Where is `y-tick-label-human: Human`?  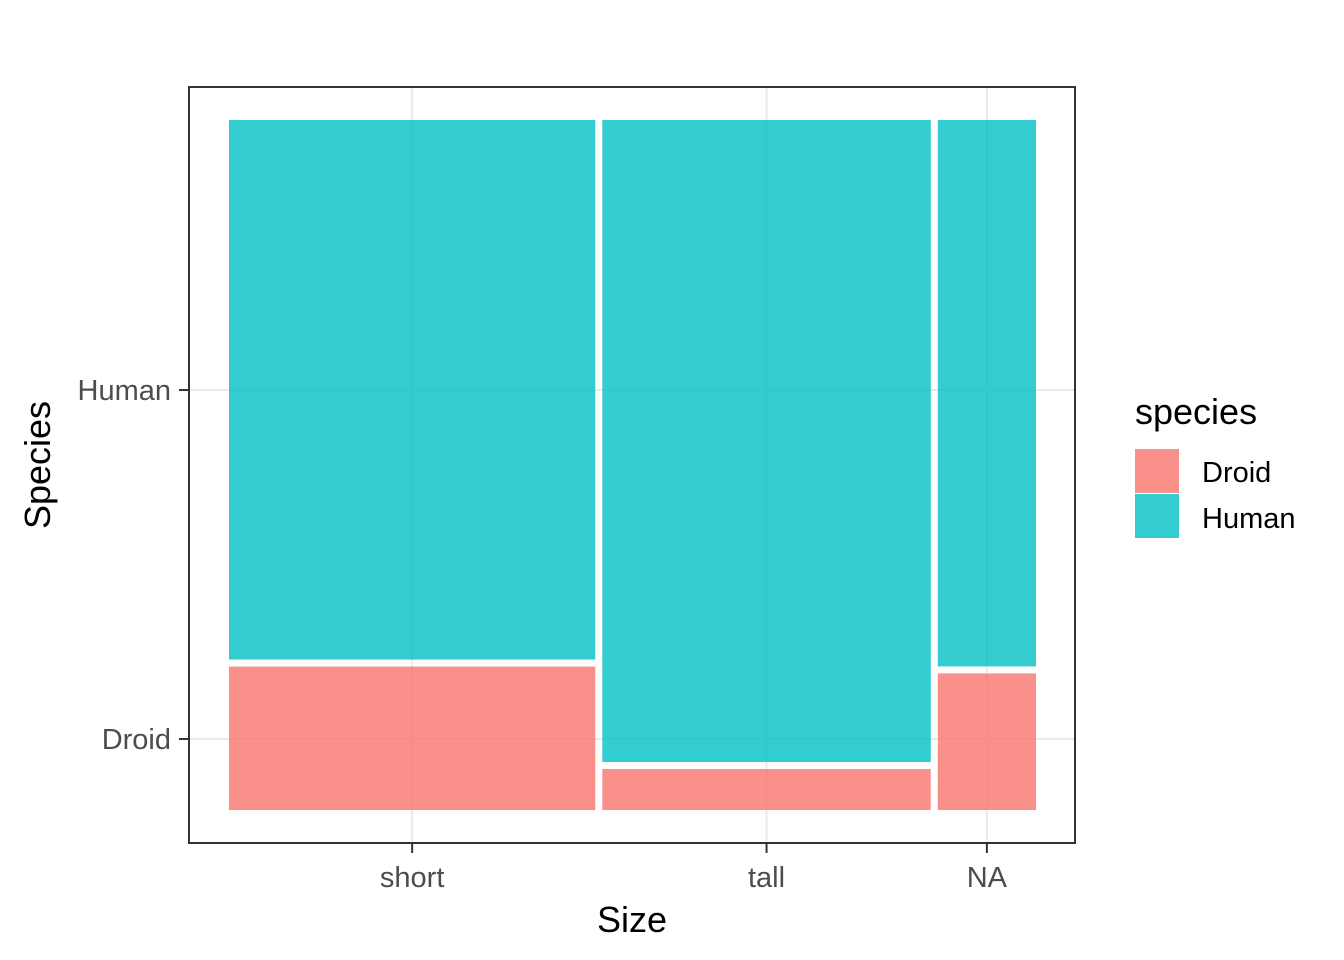
y-tick-label-human: Human is located at coordinates (125, 391).